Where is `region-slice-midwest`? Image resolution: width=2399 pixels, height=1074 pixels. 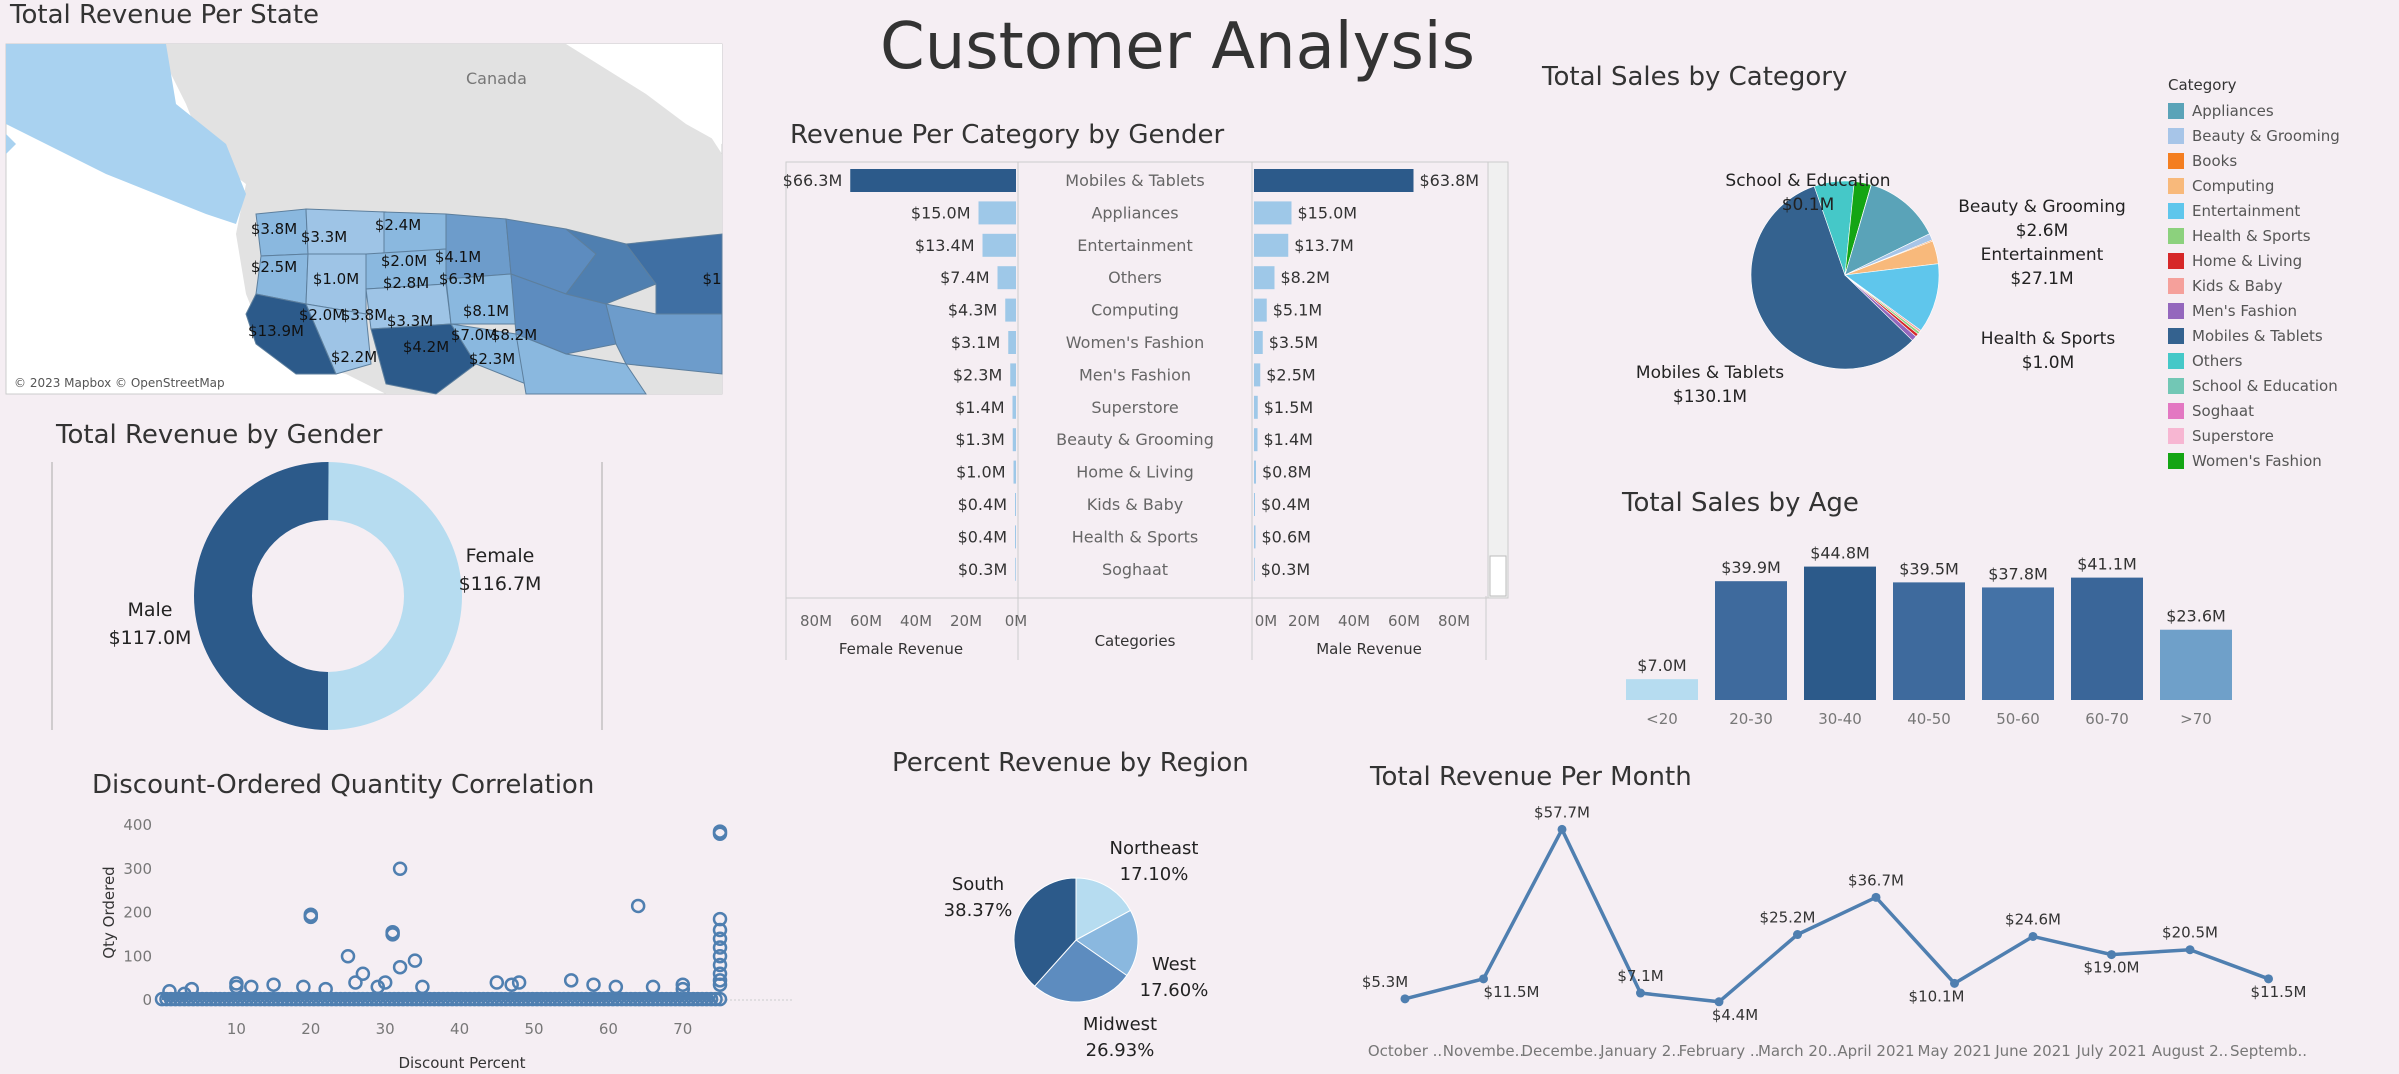
region-slice-midwest is located at coordinates (1080, 971).